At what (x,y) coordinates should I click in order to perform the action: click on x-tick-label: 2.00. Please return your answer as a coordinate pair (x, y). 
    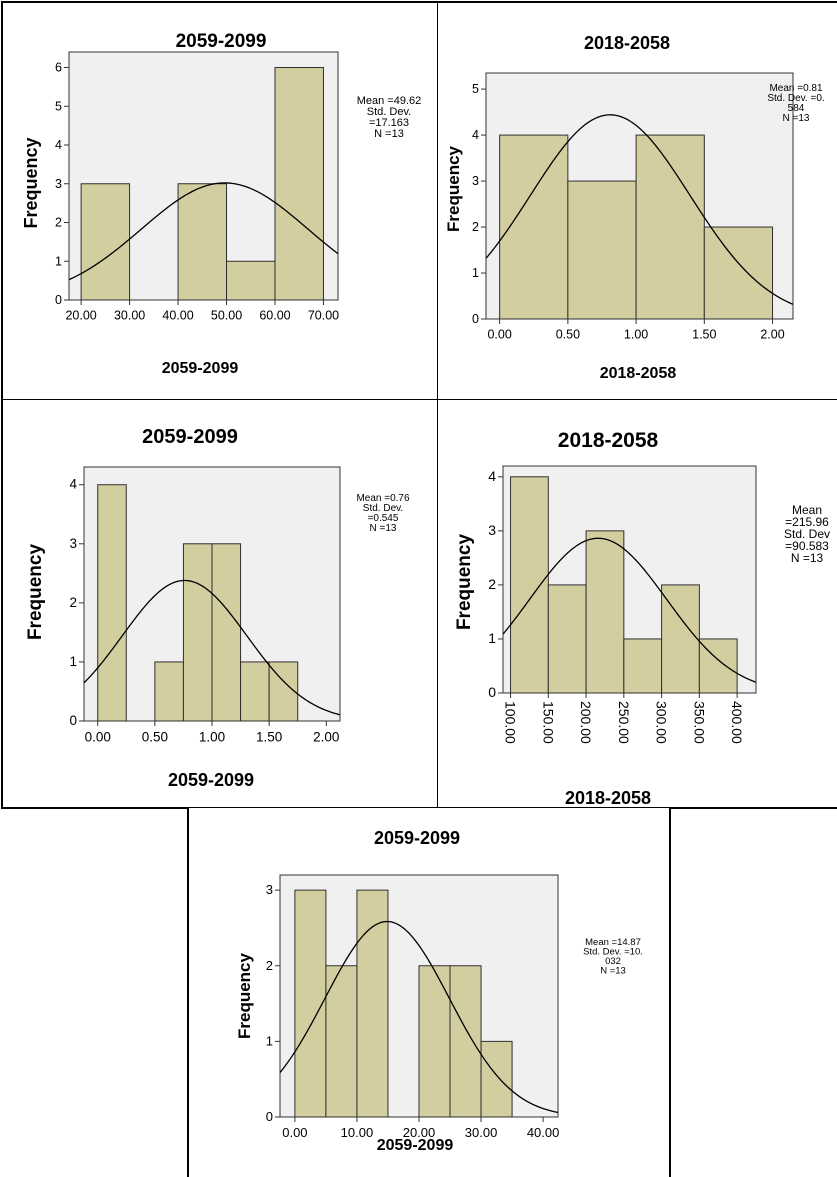
    Looking at the image, I should click on (772, 335).